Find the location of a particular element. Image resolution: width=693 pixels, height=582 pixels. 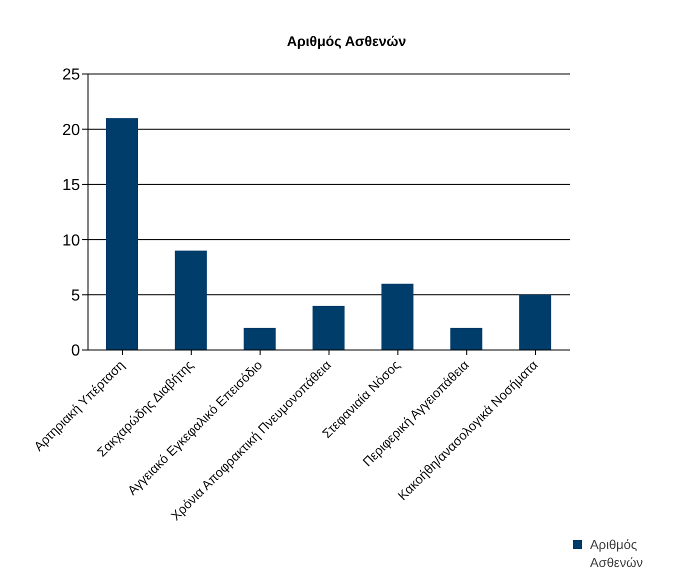

legend-label: Αριθμός Ασθενών is located at coordinates (617, 554).